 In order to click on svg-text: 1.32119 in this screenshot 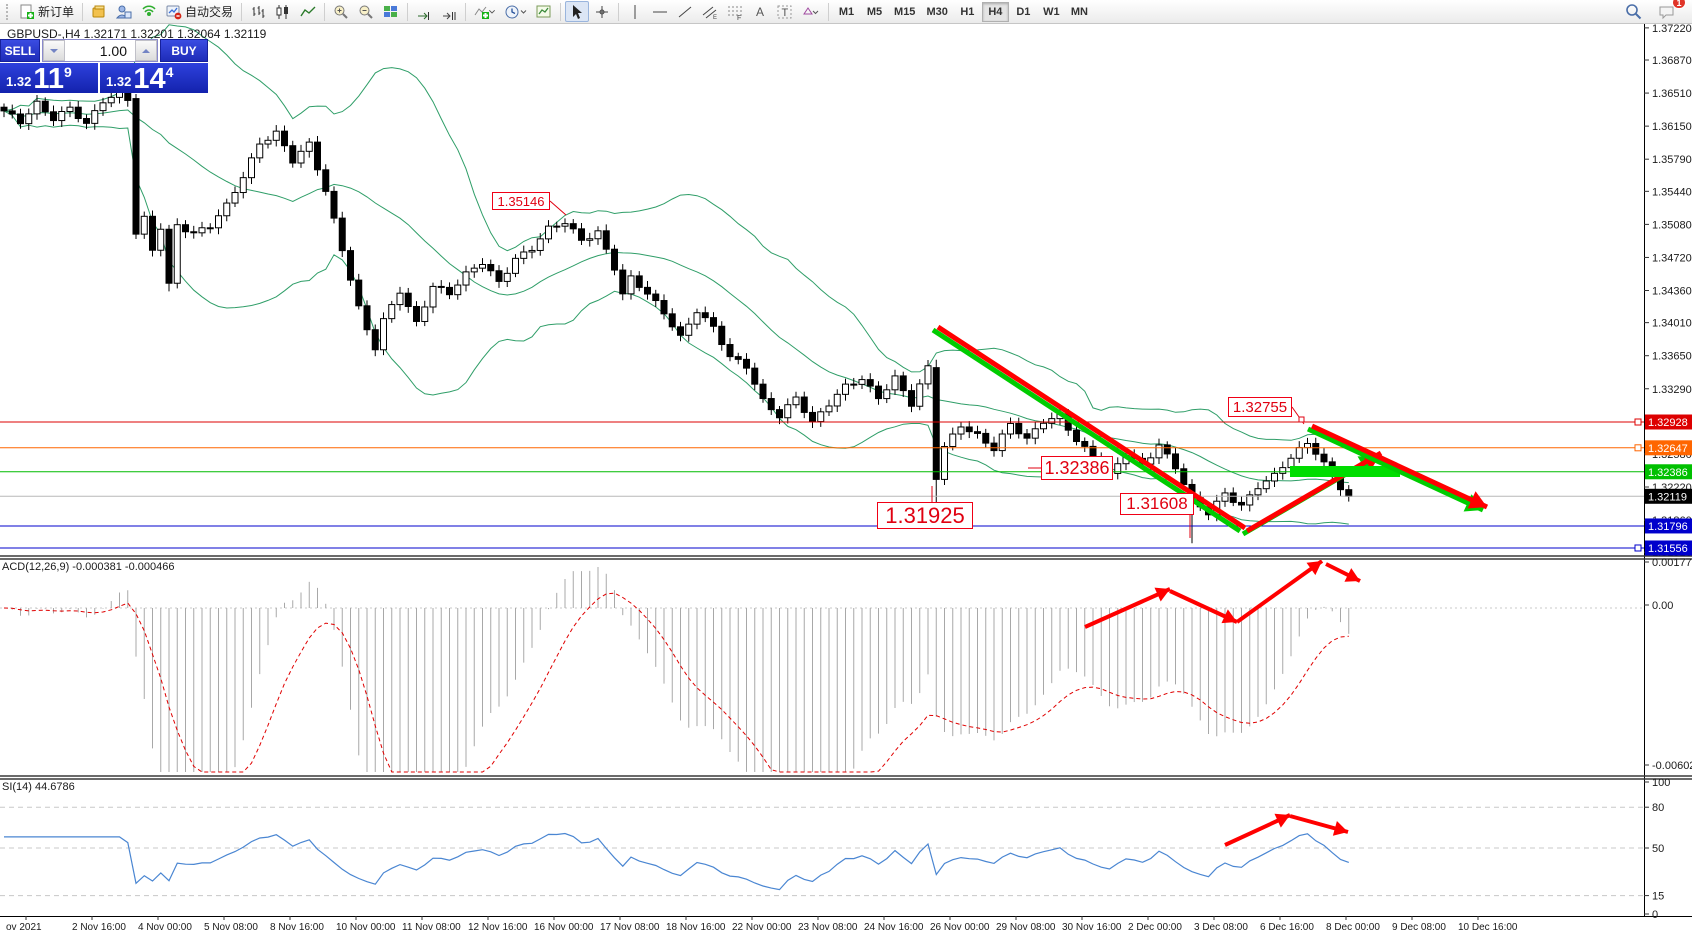, I will do `click(1667, 497)`.